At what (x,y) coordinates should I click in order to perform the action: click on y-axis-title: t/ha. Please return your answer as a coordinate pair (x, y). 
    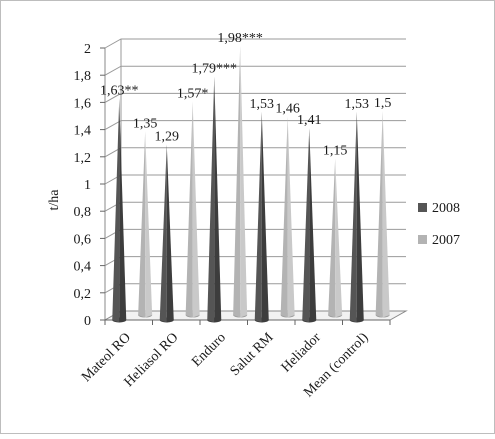
    Looking at the image, I should click on (54, 200).